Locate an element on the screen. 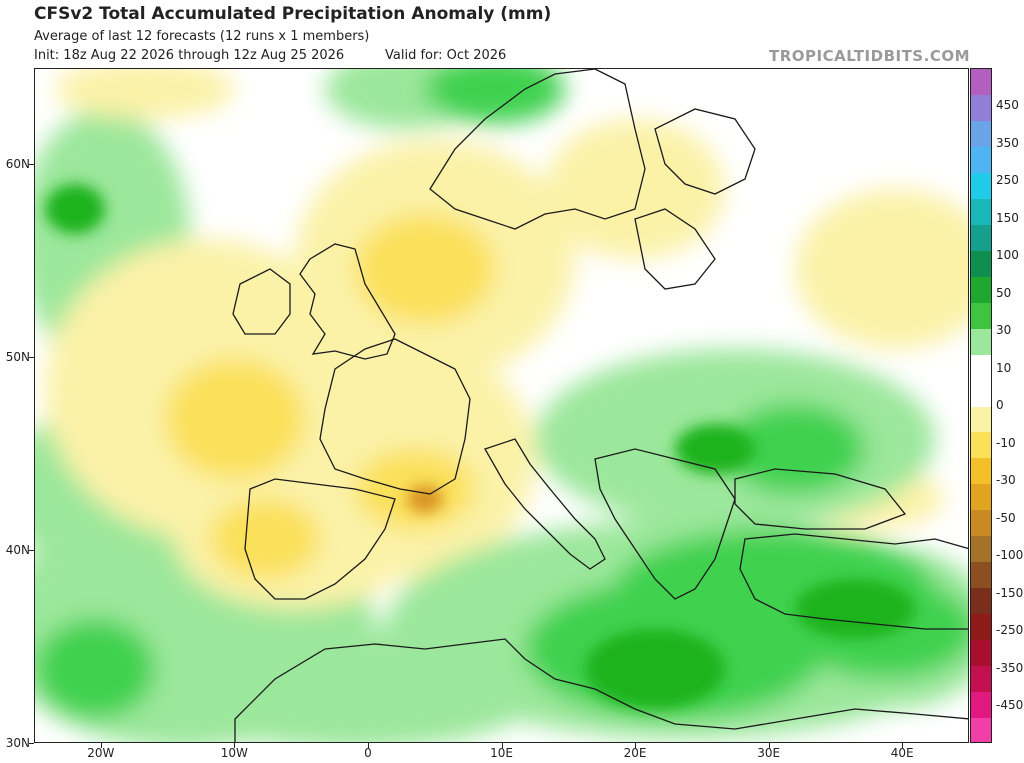 This screenshot has height=763, width=1024. colorbar-label: -350 is located at coordinates (1010, 667).